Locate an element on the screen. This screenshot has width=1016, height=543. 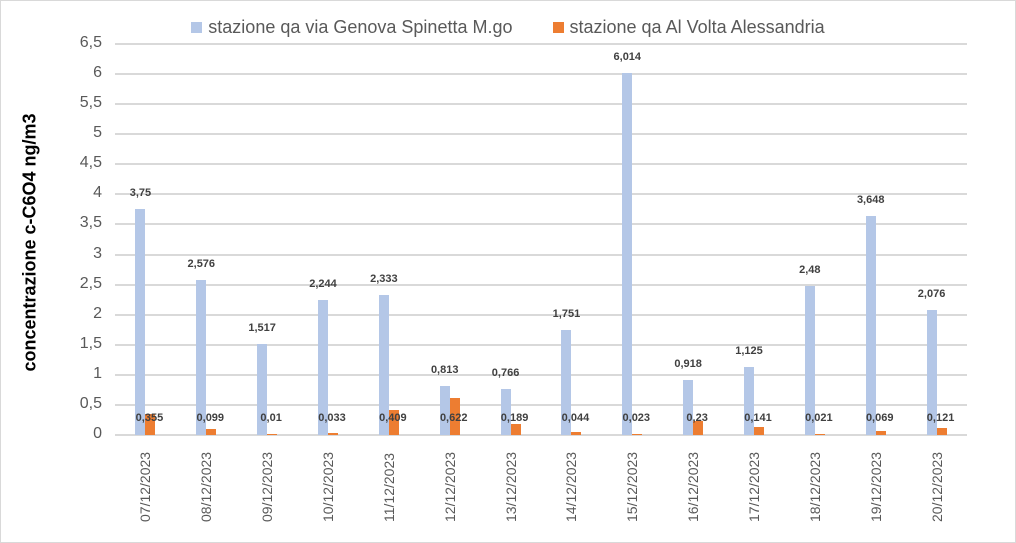
data-label: 0,044 is located at coordinates (575, 418).